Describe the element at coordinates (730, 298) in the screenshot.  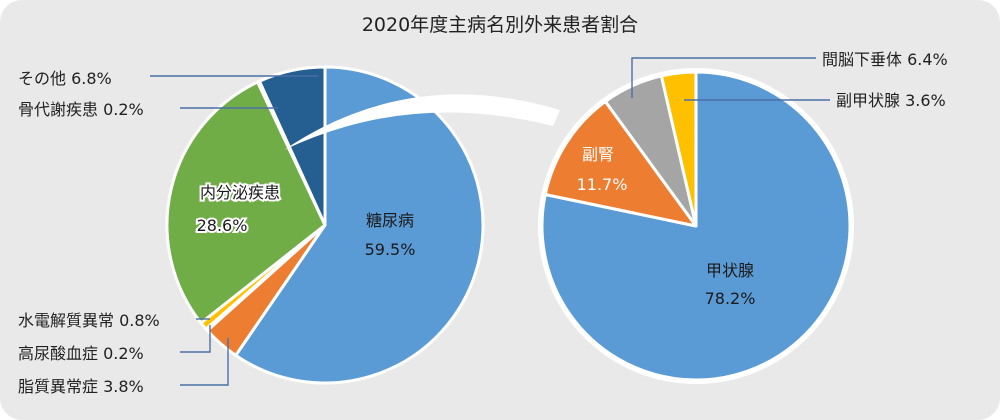
I see `label-thyroid-value: 78.2%` at that location.